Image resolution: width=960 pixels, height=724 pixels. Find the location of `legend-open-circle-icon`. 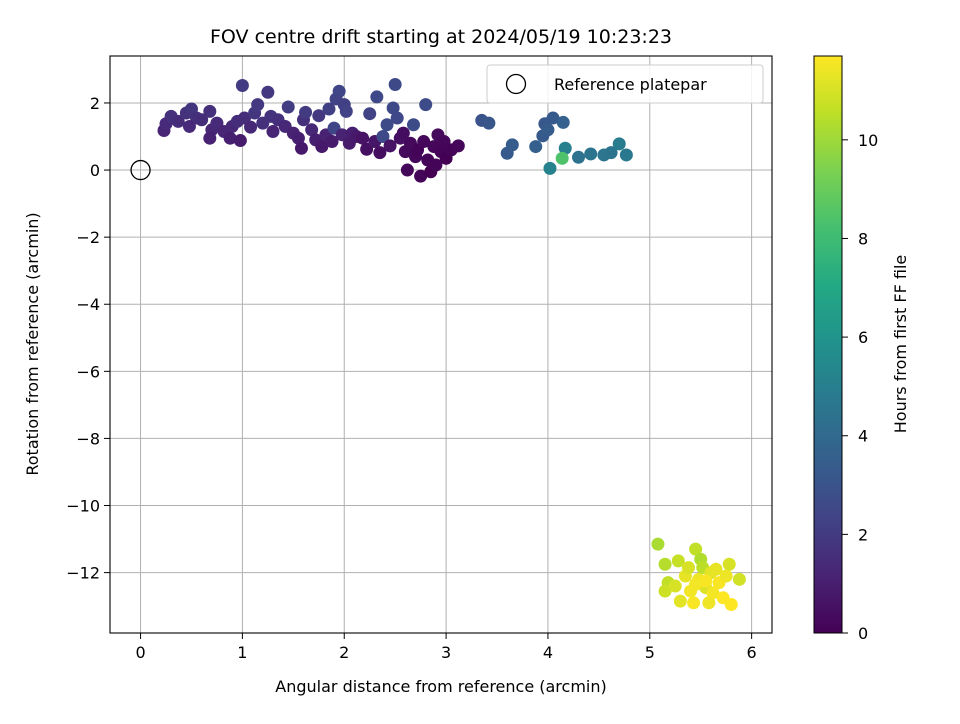

legend-open-circle-icon is located at coordinates (516, 84).